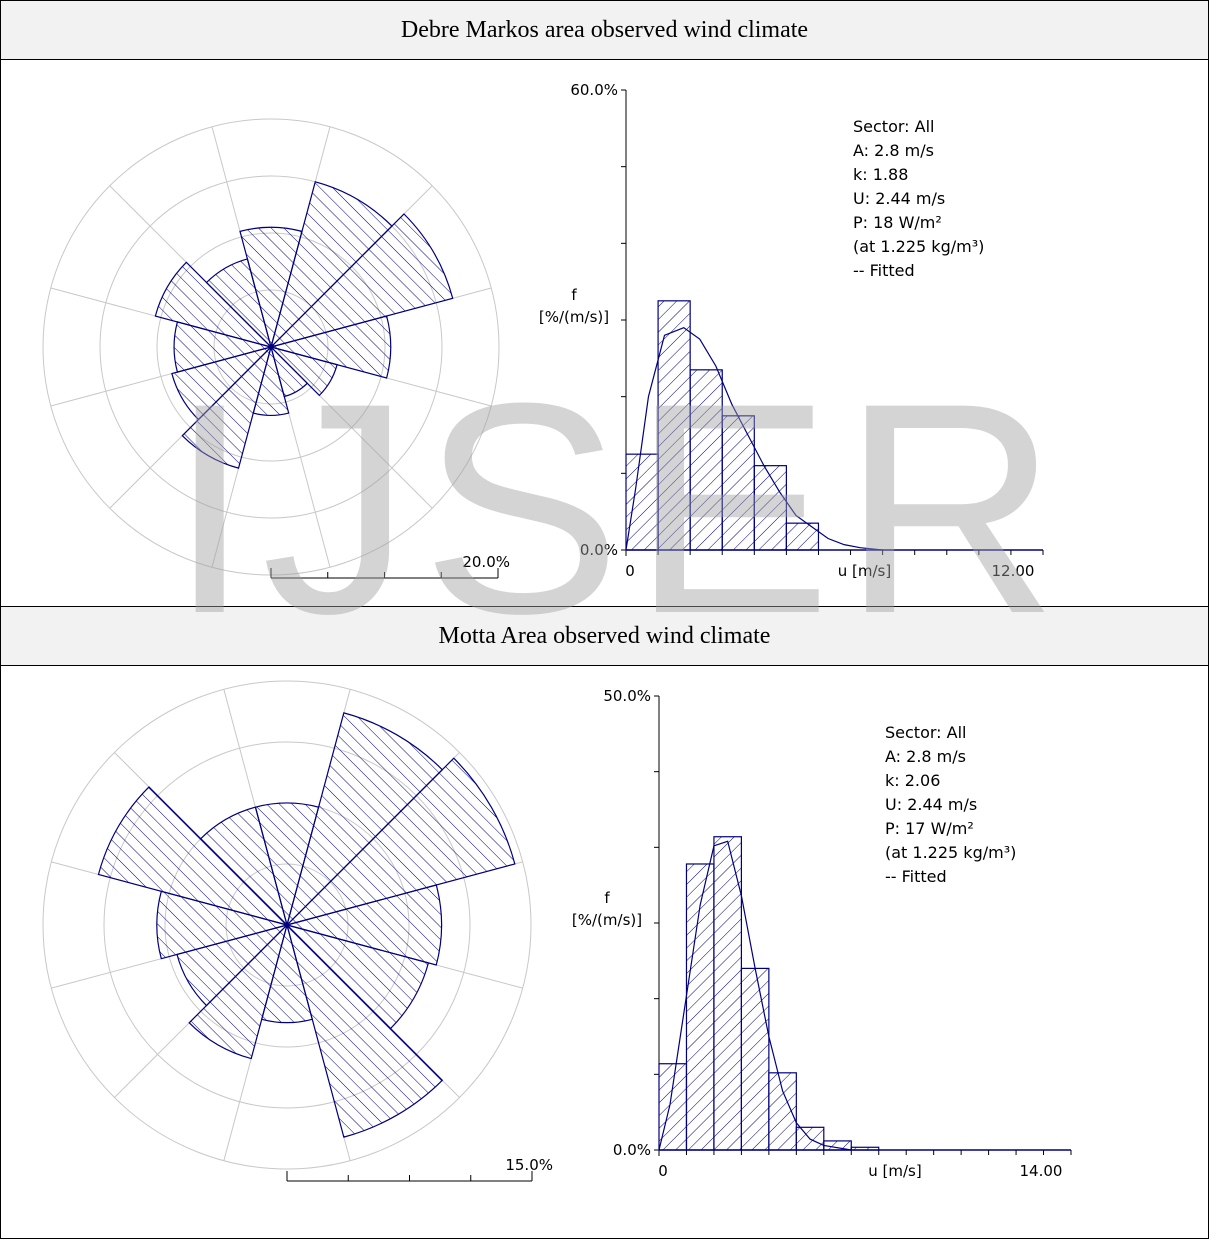 Image resolution: width=1209 pixels, height=1239 pixels. Describe the element at coordinates (897, 222) in the screenshot. I see `hist-info-line: P: 18 W/m²` at that location.